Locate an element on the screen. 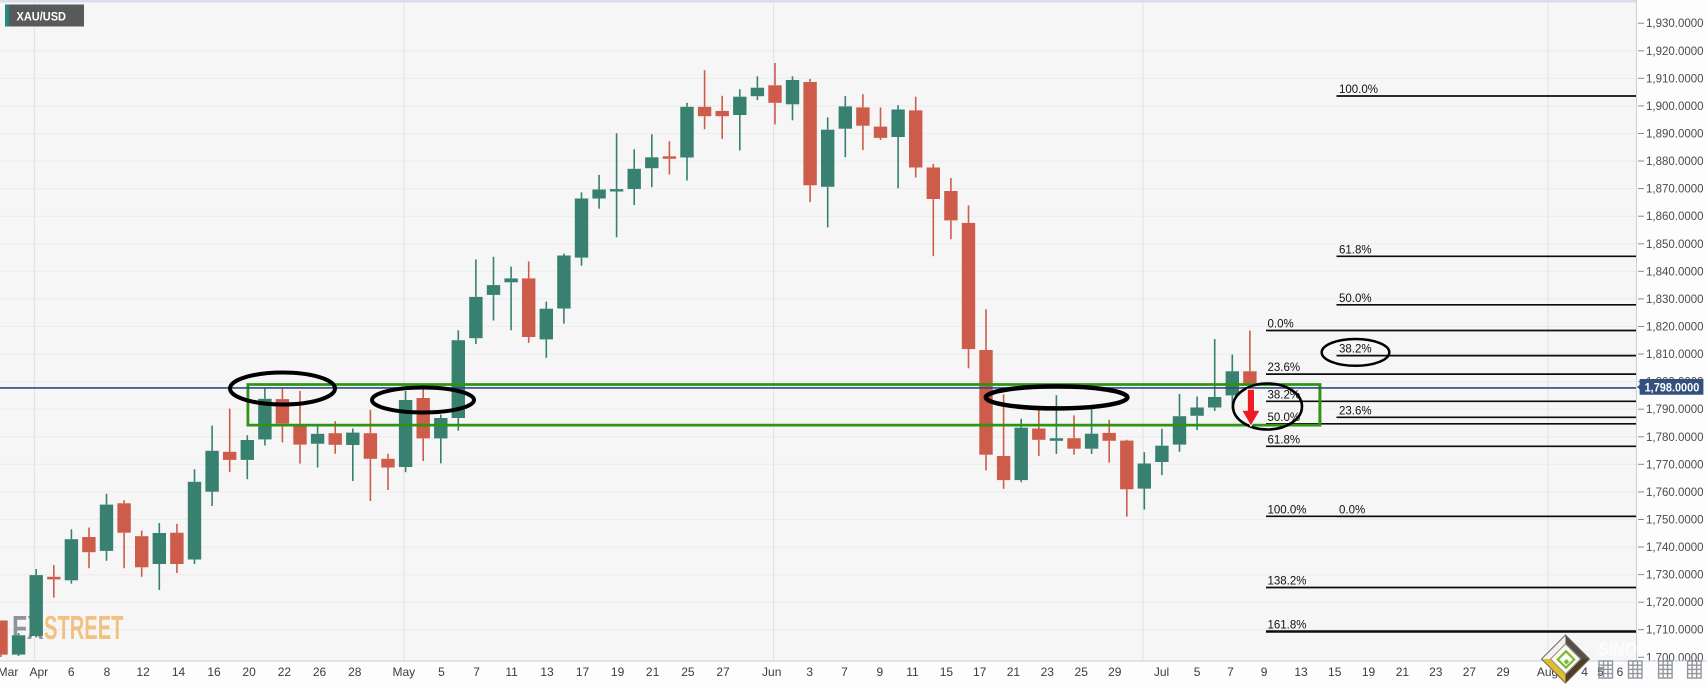  svg-text: 4 is located at coordinates (1584, 672).